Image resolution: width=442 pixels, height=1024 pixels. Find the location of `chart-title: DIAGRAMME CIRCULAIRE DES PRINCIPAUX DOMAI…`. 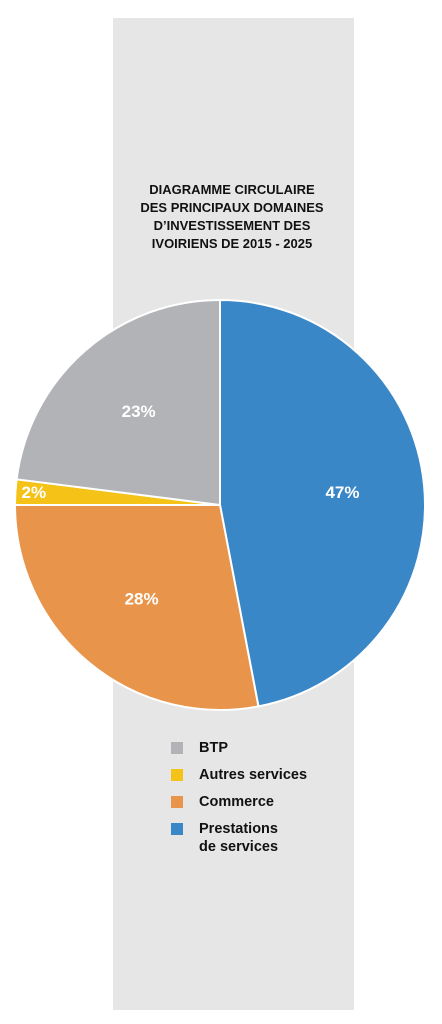

chart-title: DIAGRAMME CIRCULAIRE DES PRINCIPAUX DOMAI… is located at coordinates (232, 216).